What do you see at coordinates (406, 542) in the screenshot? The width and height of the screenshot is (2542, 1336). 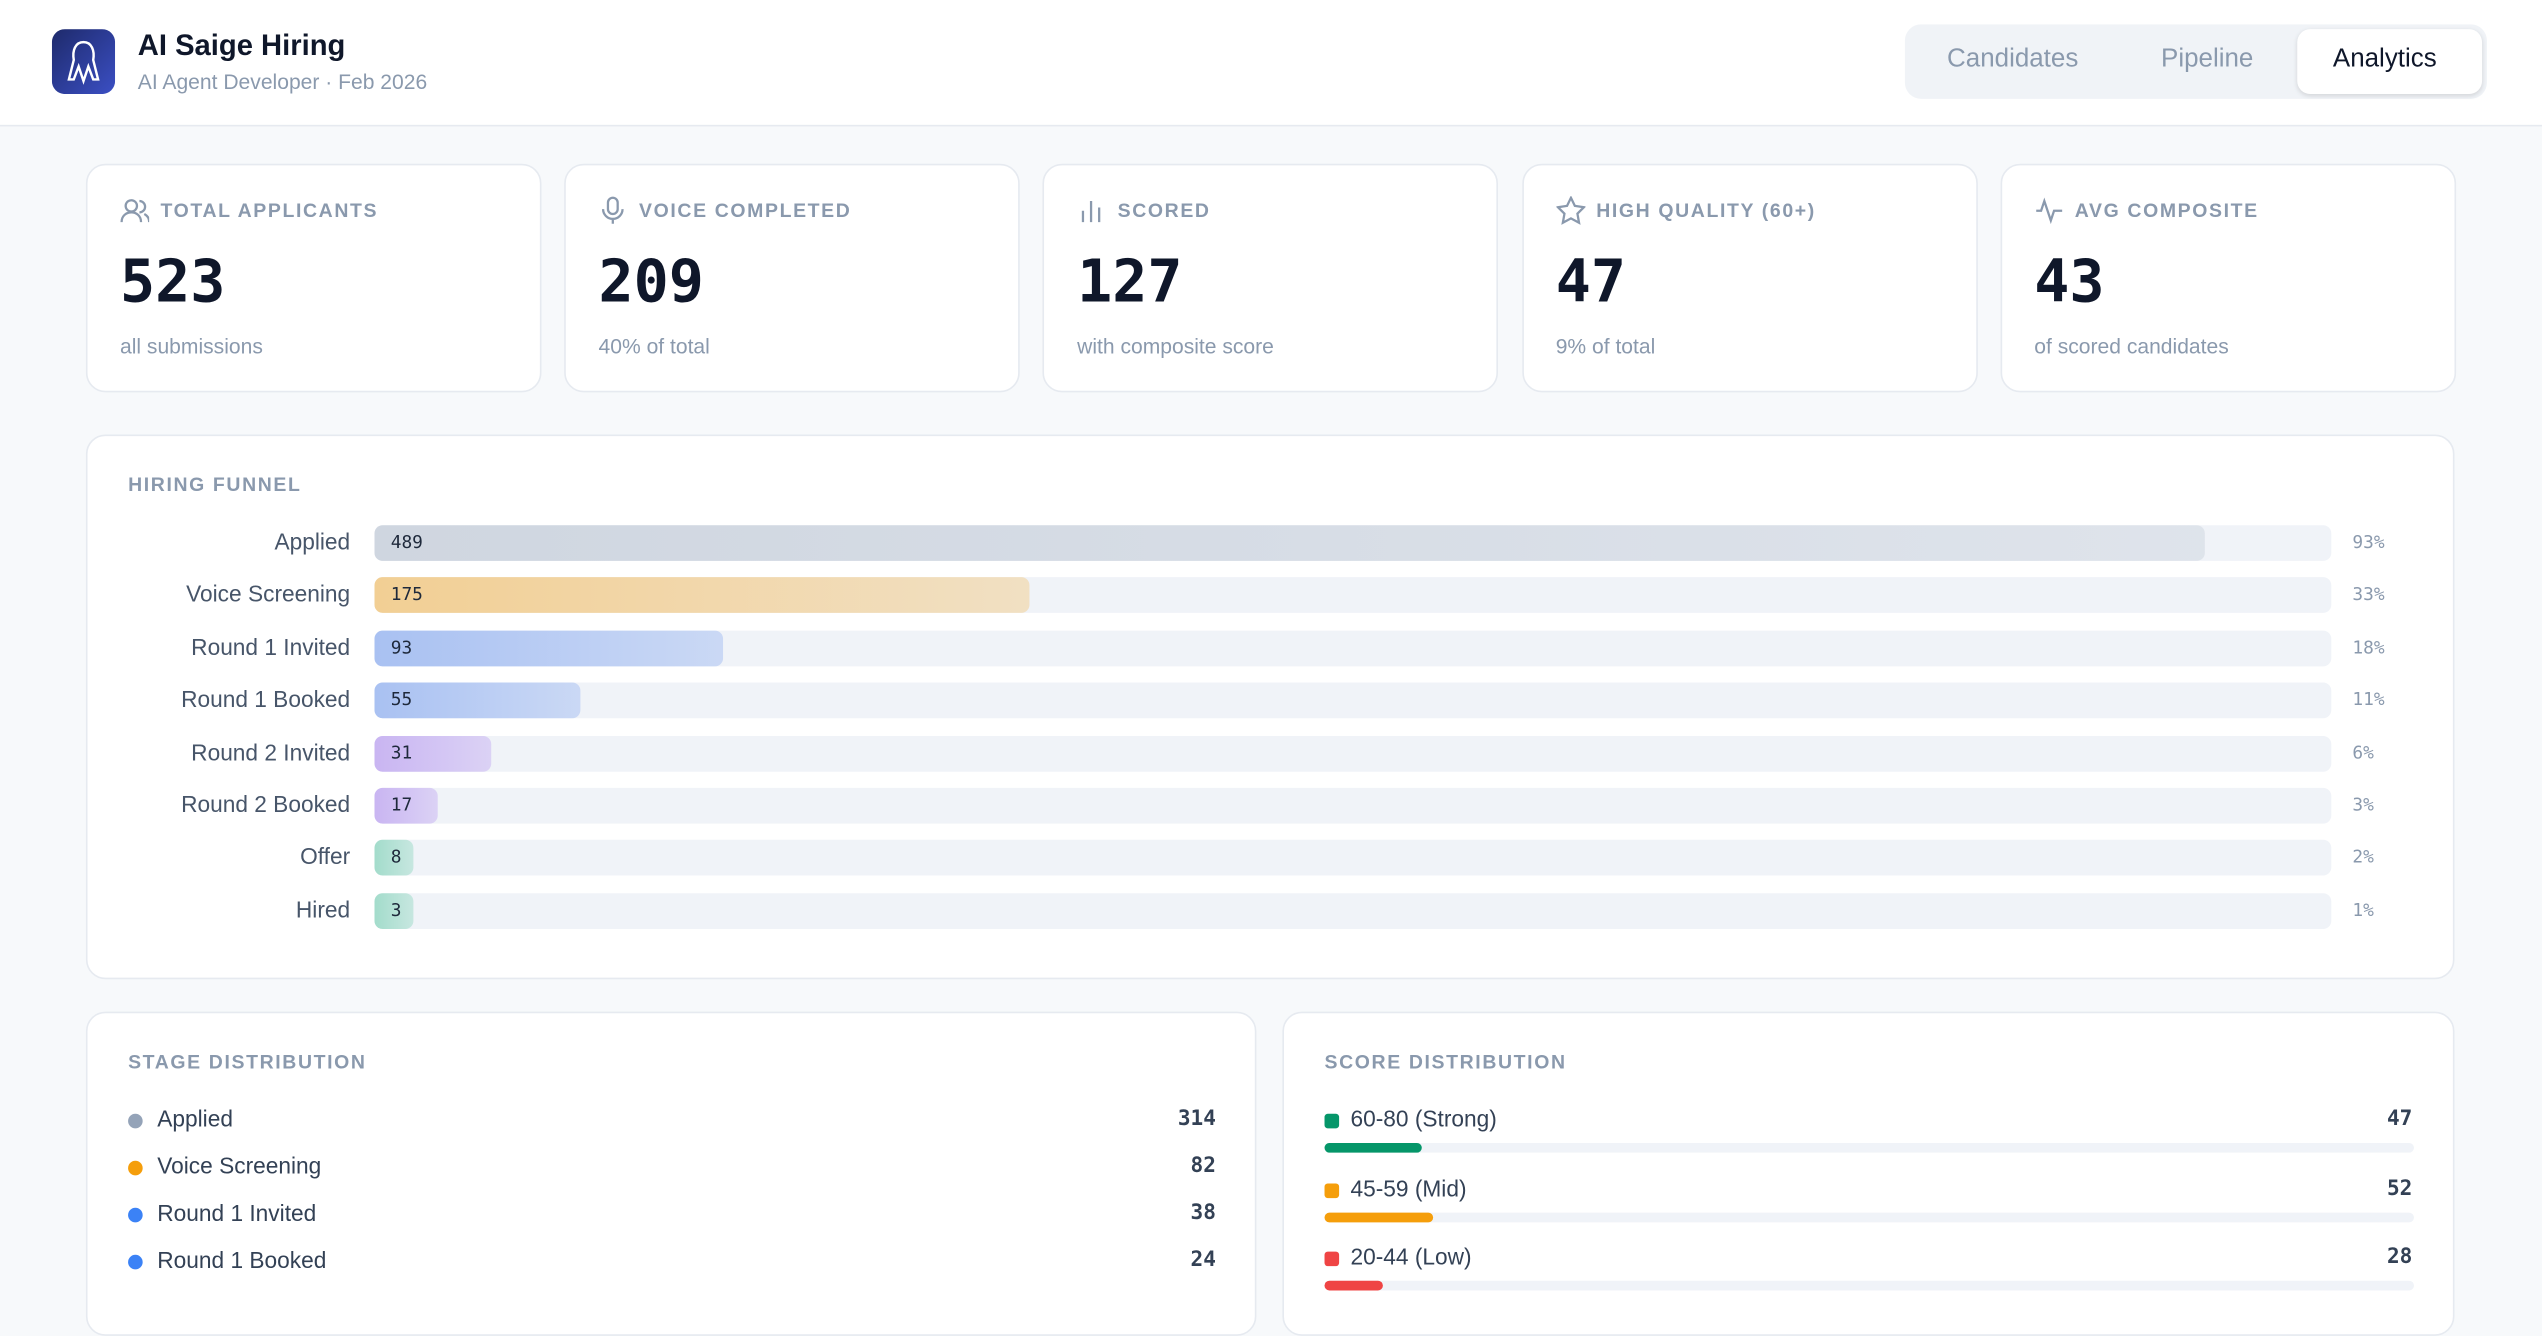 I see `funnel-value: 489` at bounding box center [406, 542].